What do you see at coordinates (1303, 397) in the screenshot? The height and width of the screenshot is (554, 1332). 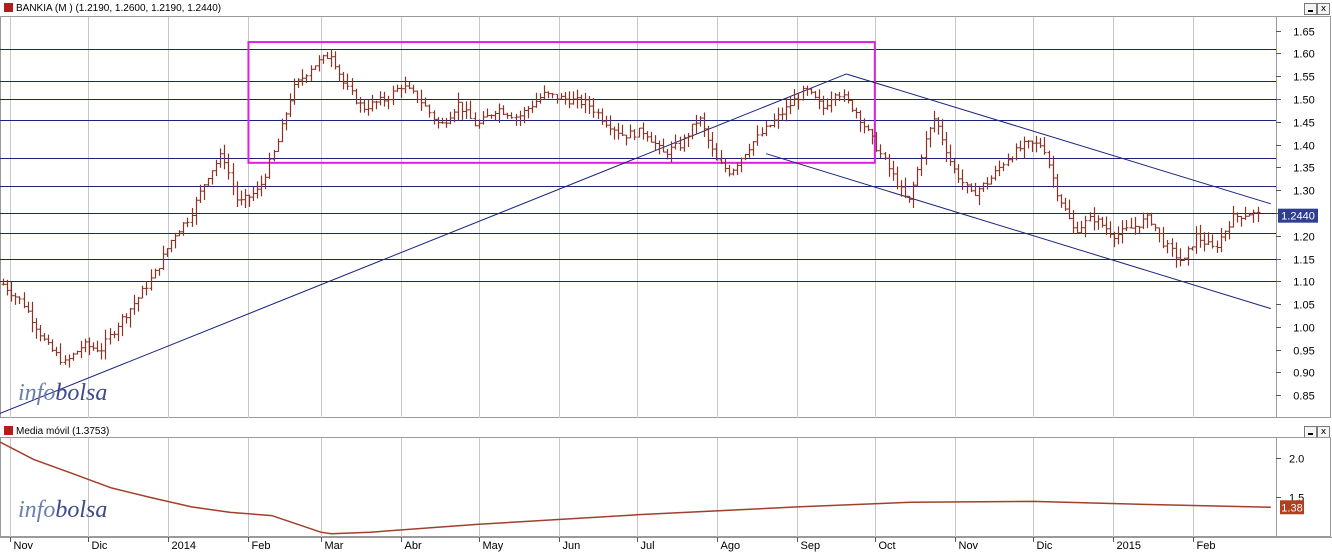 I see `price-tick-label: 0.85` at bounding box center [1303, 397].